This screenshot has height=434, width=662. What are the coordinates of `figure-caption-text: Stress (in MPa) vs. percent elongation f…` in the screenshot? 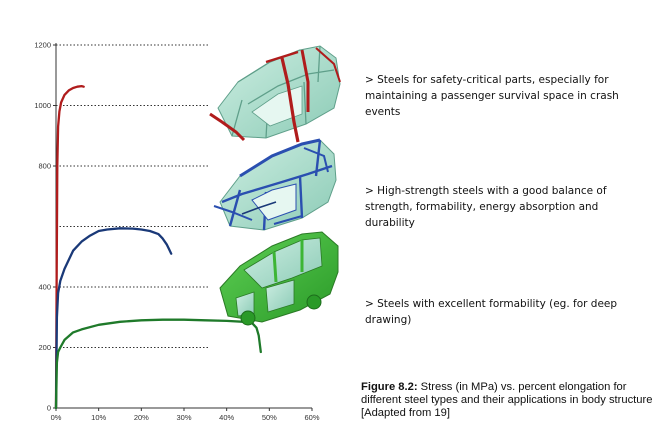 It's located at (507, 400).